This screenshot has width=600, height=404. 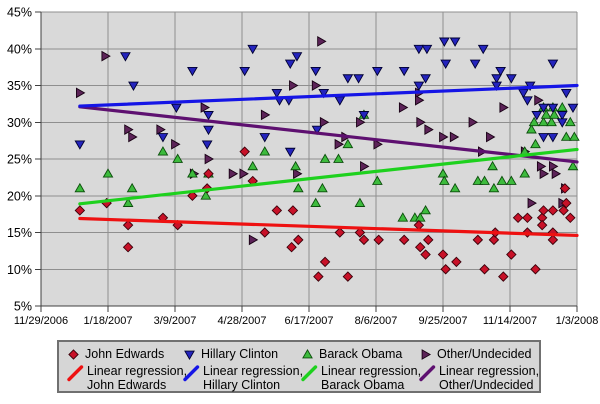 What do you see at coordinates (484, 354) in the screenshot?
I see `legend-label: Other/Undecided` at bounding box center [484, 354].